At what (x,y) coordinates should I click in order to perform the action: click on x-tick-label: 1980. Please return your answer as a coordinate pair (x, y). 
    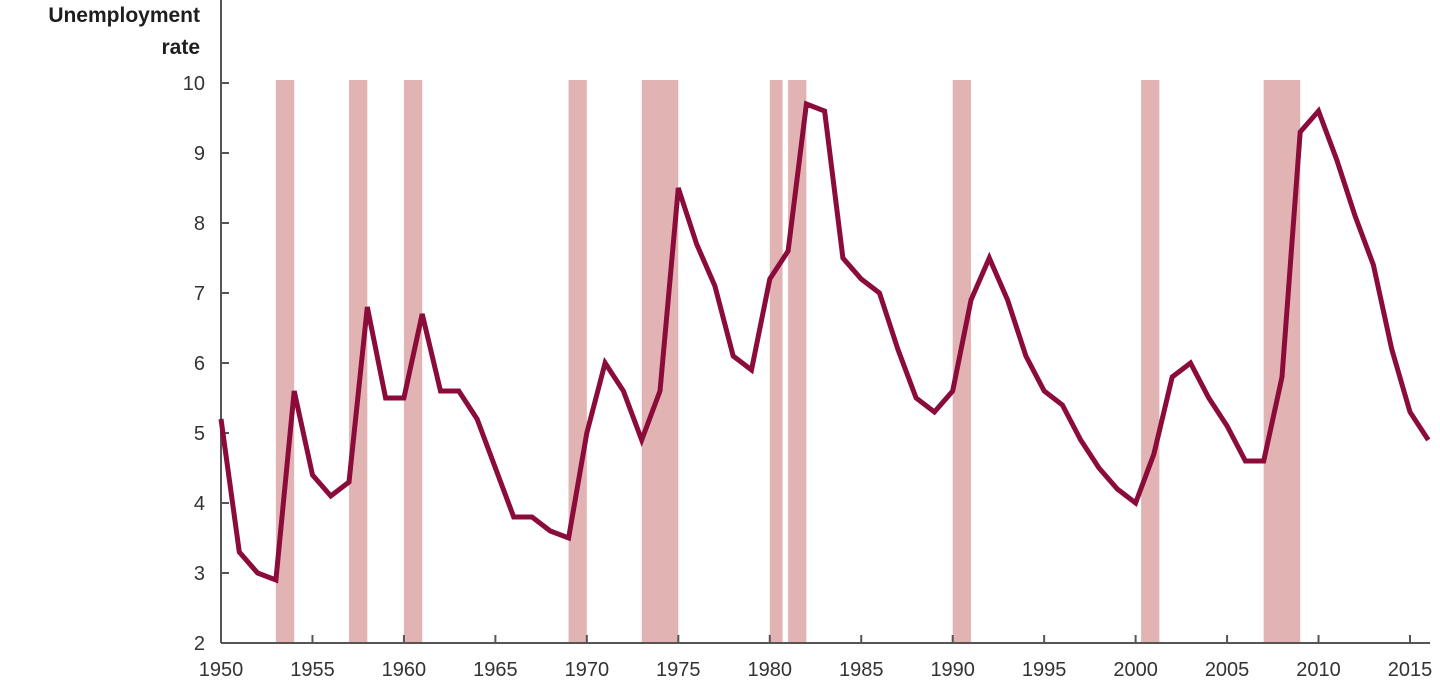
    Looking at the image, I should click on (770, 670).